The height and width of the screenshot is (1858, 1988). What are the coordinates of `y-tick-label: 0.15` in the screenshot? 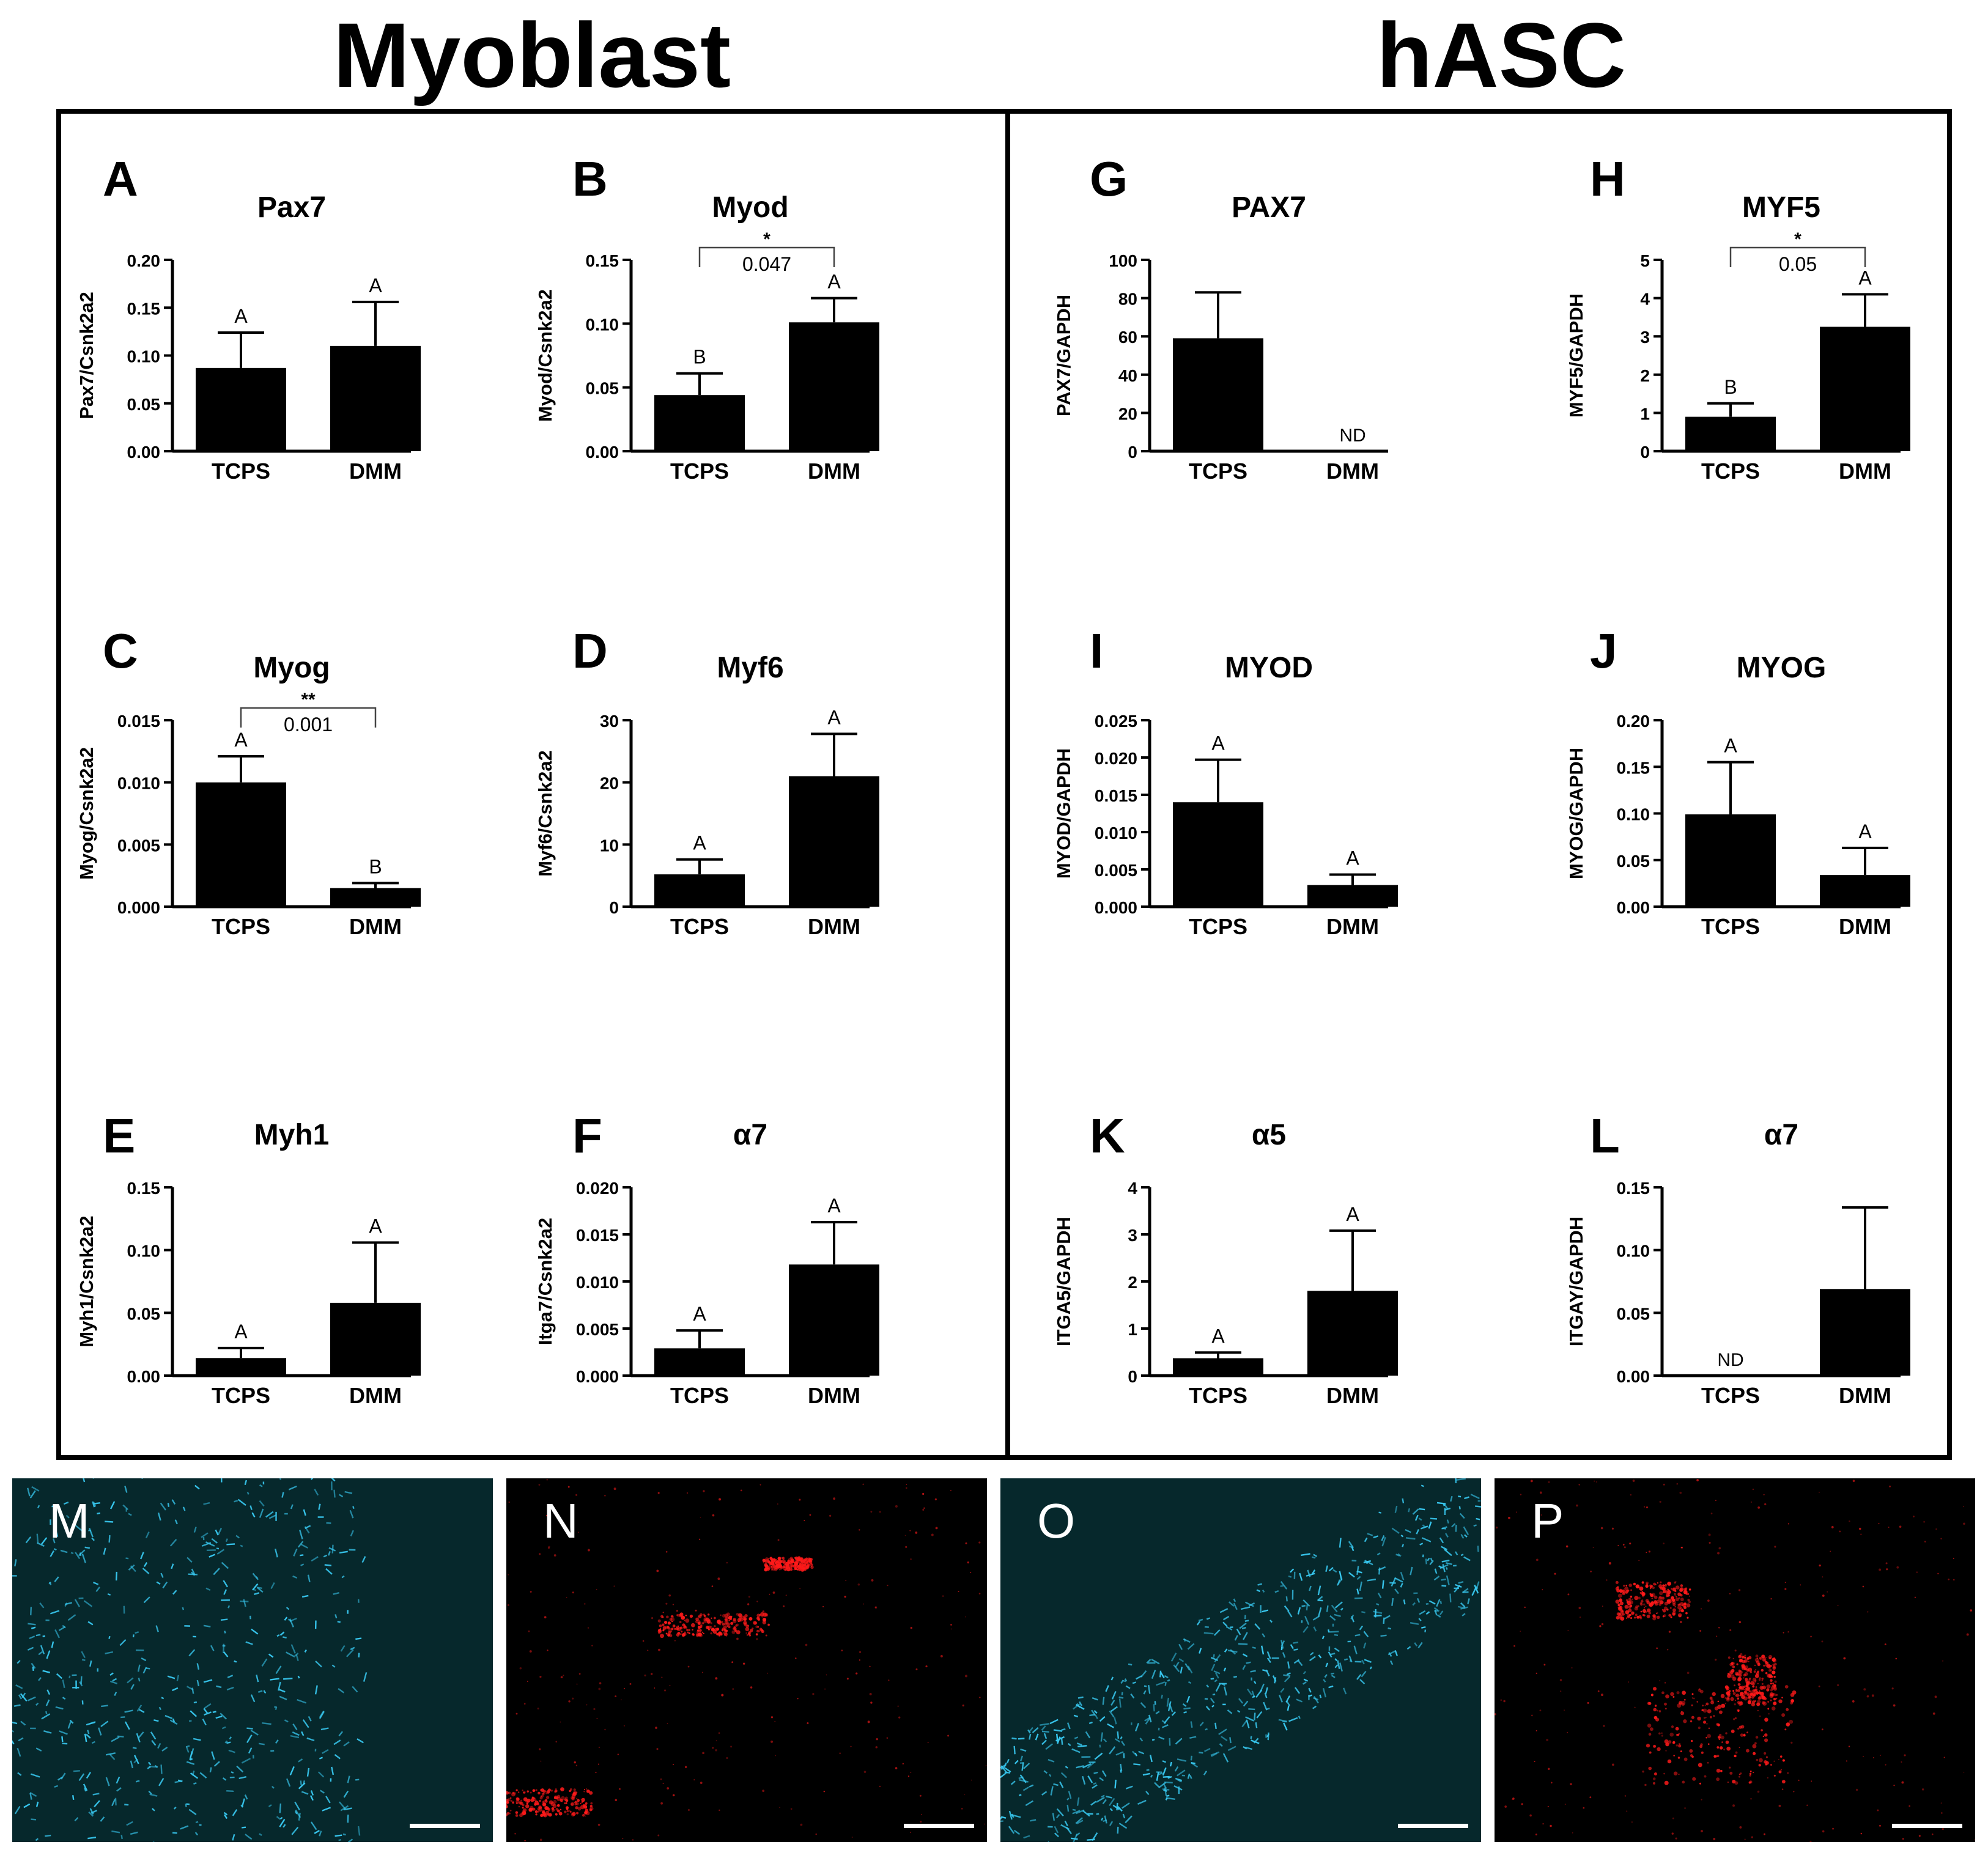 It's located at (144, 1188).